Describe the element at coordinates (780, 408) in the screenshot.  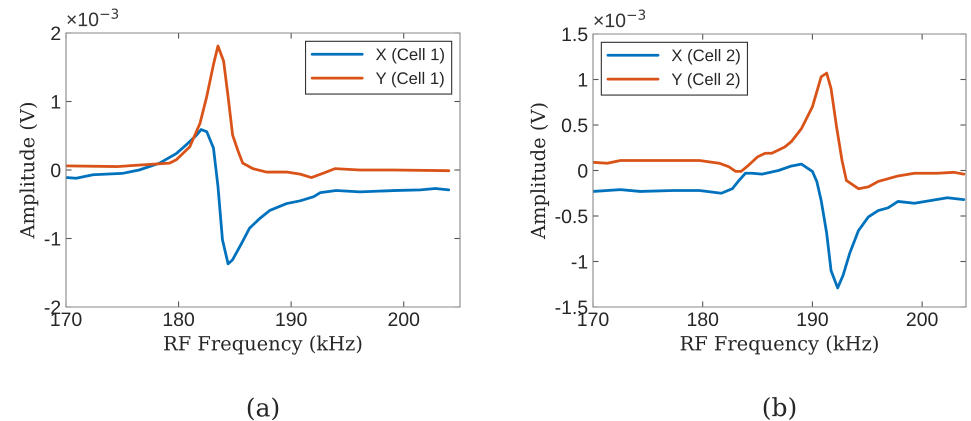
I see `text: (b)` at that location.